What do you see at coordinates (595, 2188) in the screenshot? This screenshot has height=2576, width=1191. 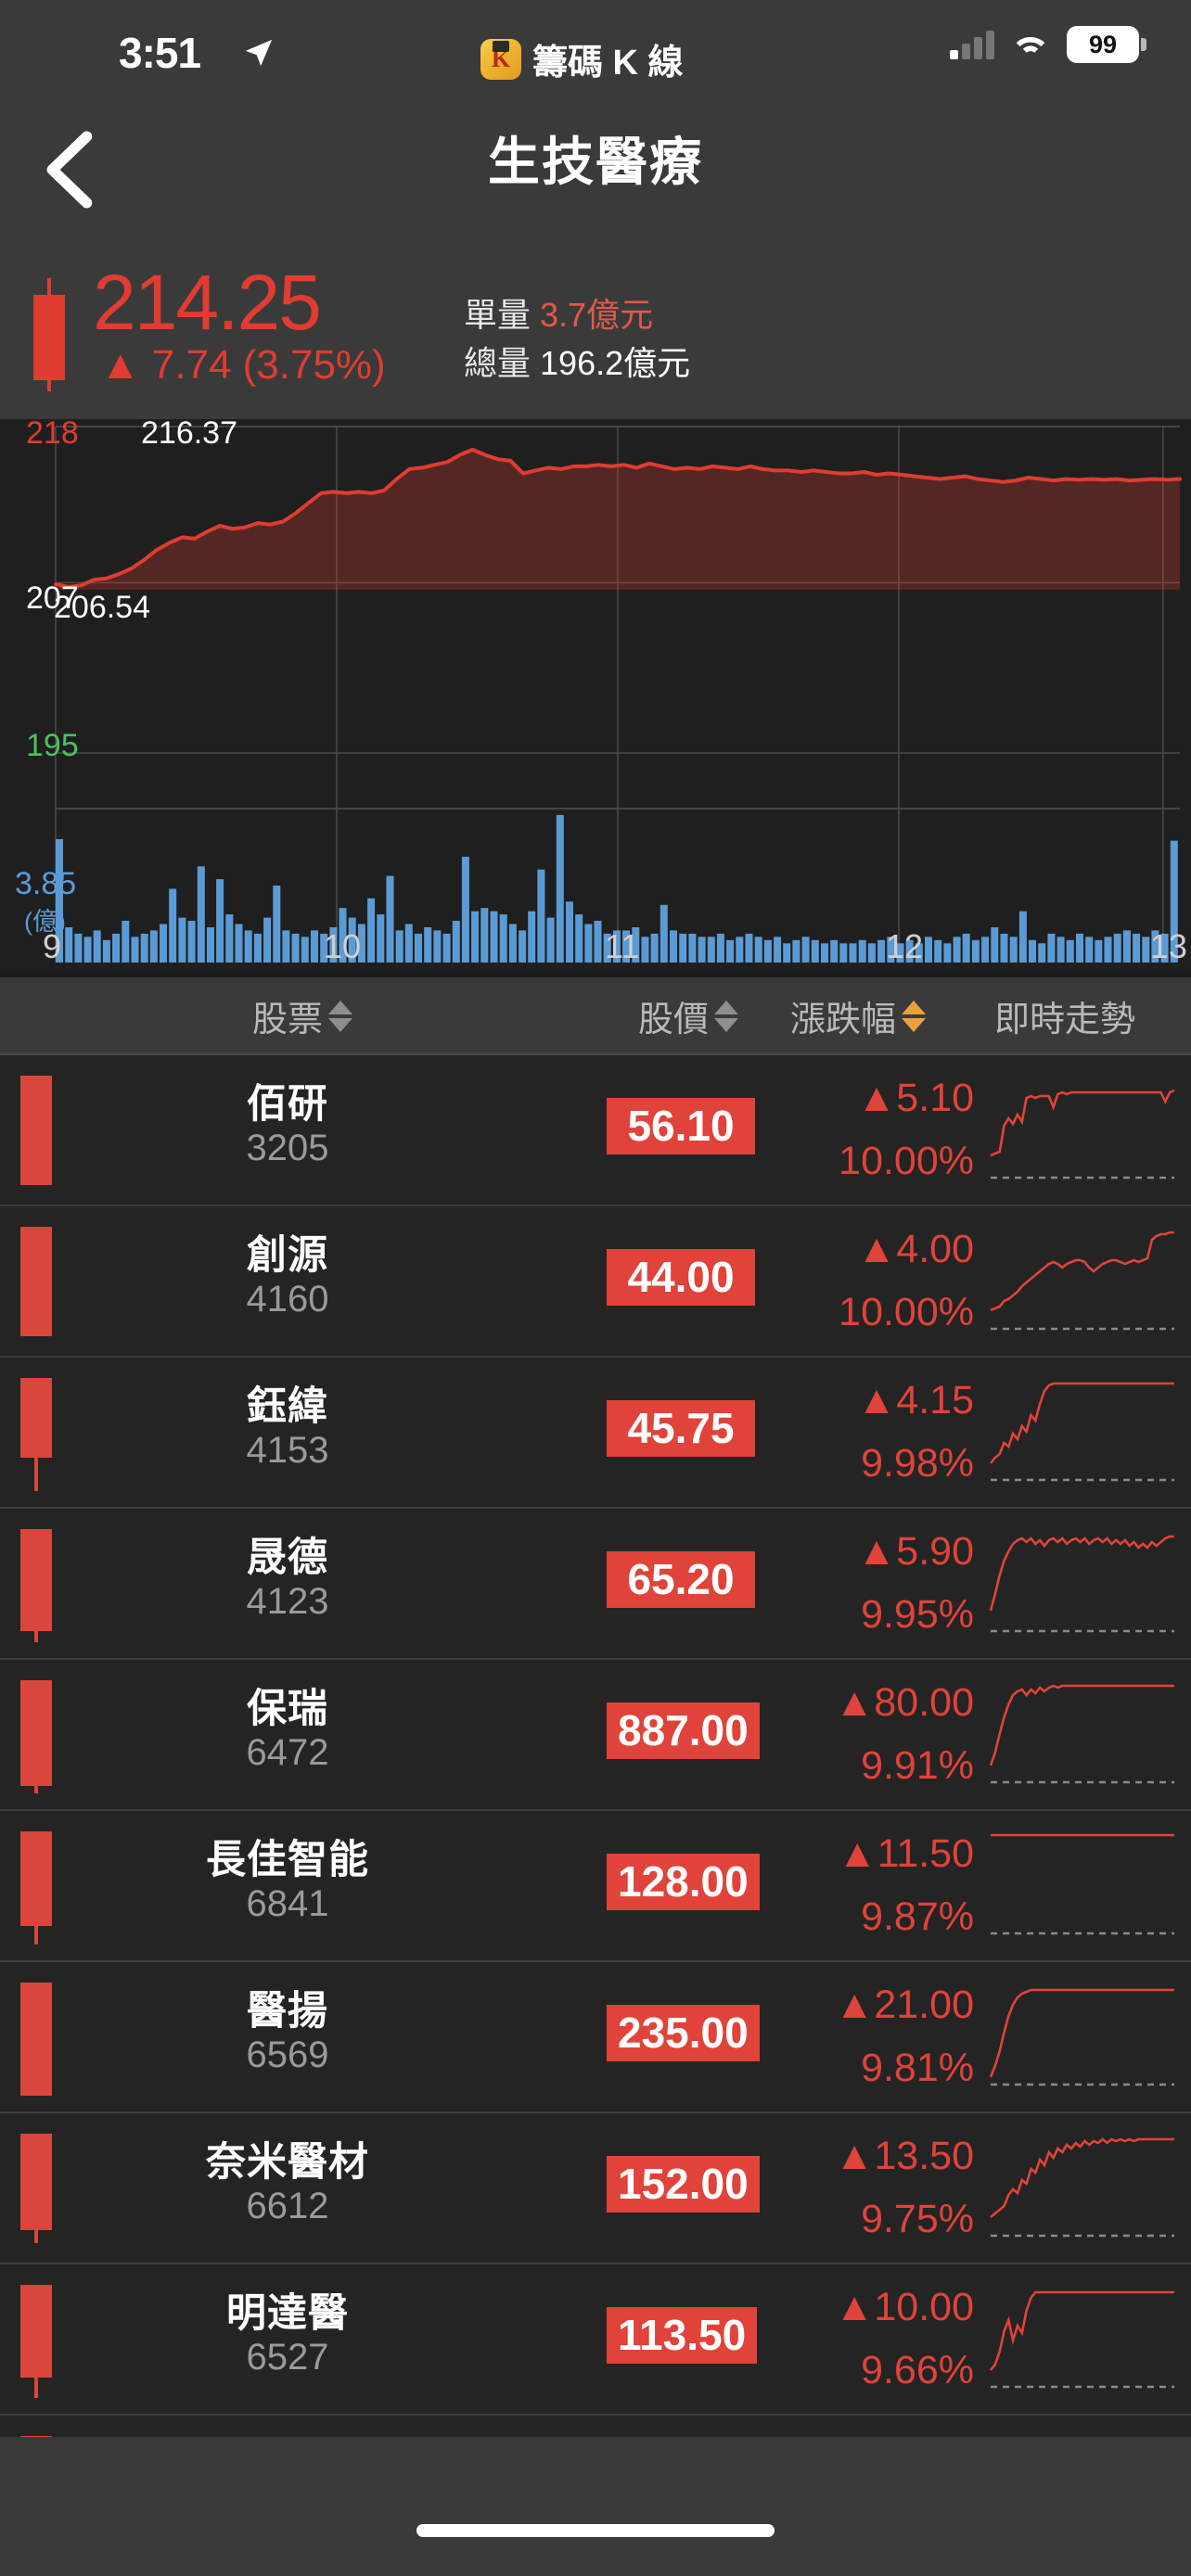 I see `table-row: 奈米醫材 6612 152.00 ▲13.50 9.75%` at bounding box center [595, 2188].